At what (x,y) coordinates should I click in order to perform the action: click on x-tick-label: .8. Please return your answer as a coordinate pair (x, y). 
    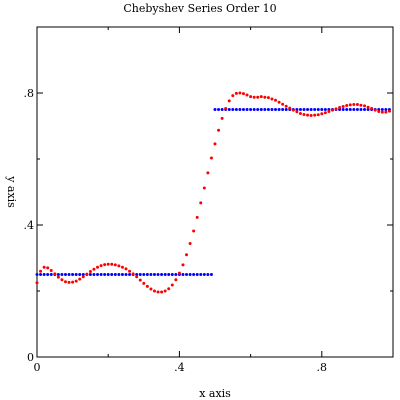
    Looking at the image, I should click on (322, 367).